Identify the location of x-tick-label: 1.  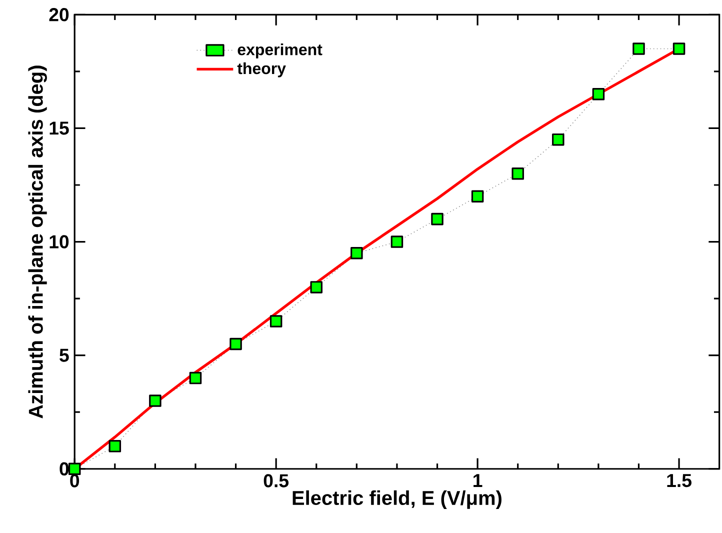
(478, 481).